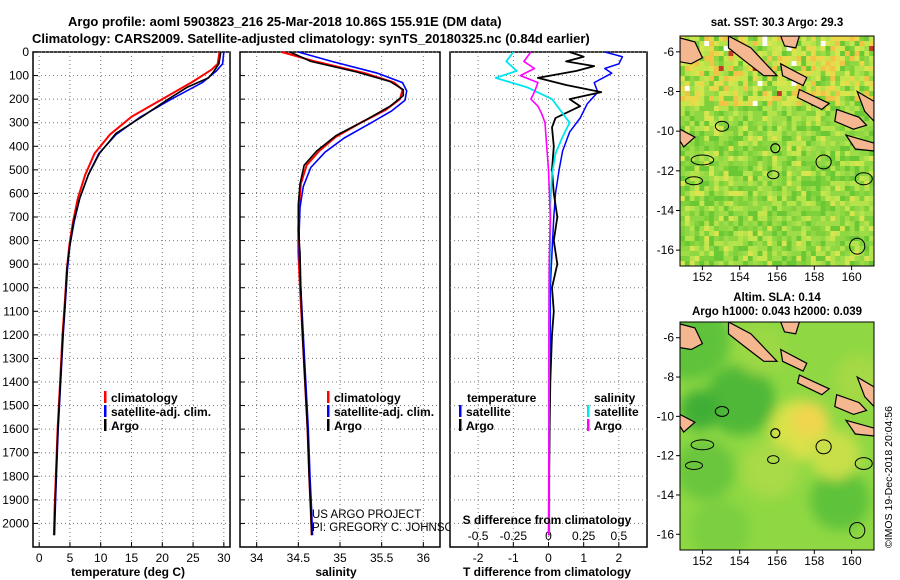 Image resolution: width=900 pixels, height=580 pixels. What do you see at coordinates (548, 536) in the screenshot?
I see `x-top-tick-label: 0` at bounding box center [548, 536].